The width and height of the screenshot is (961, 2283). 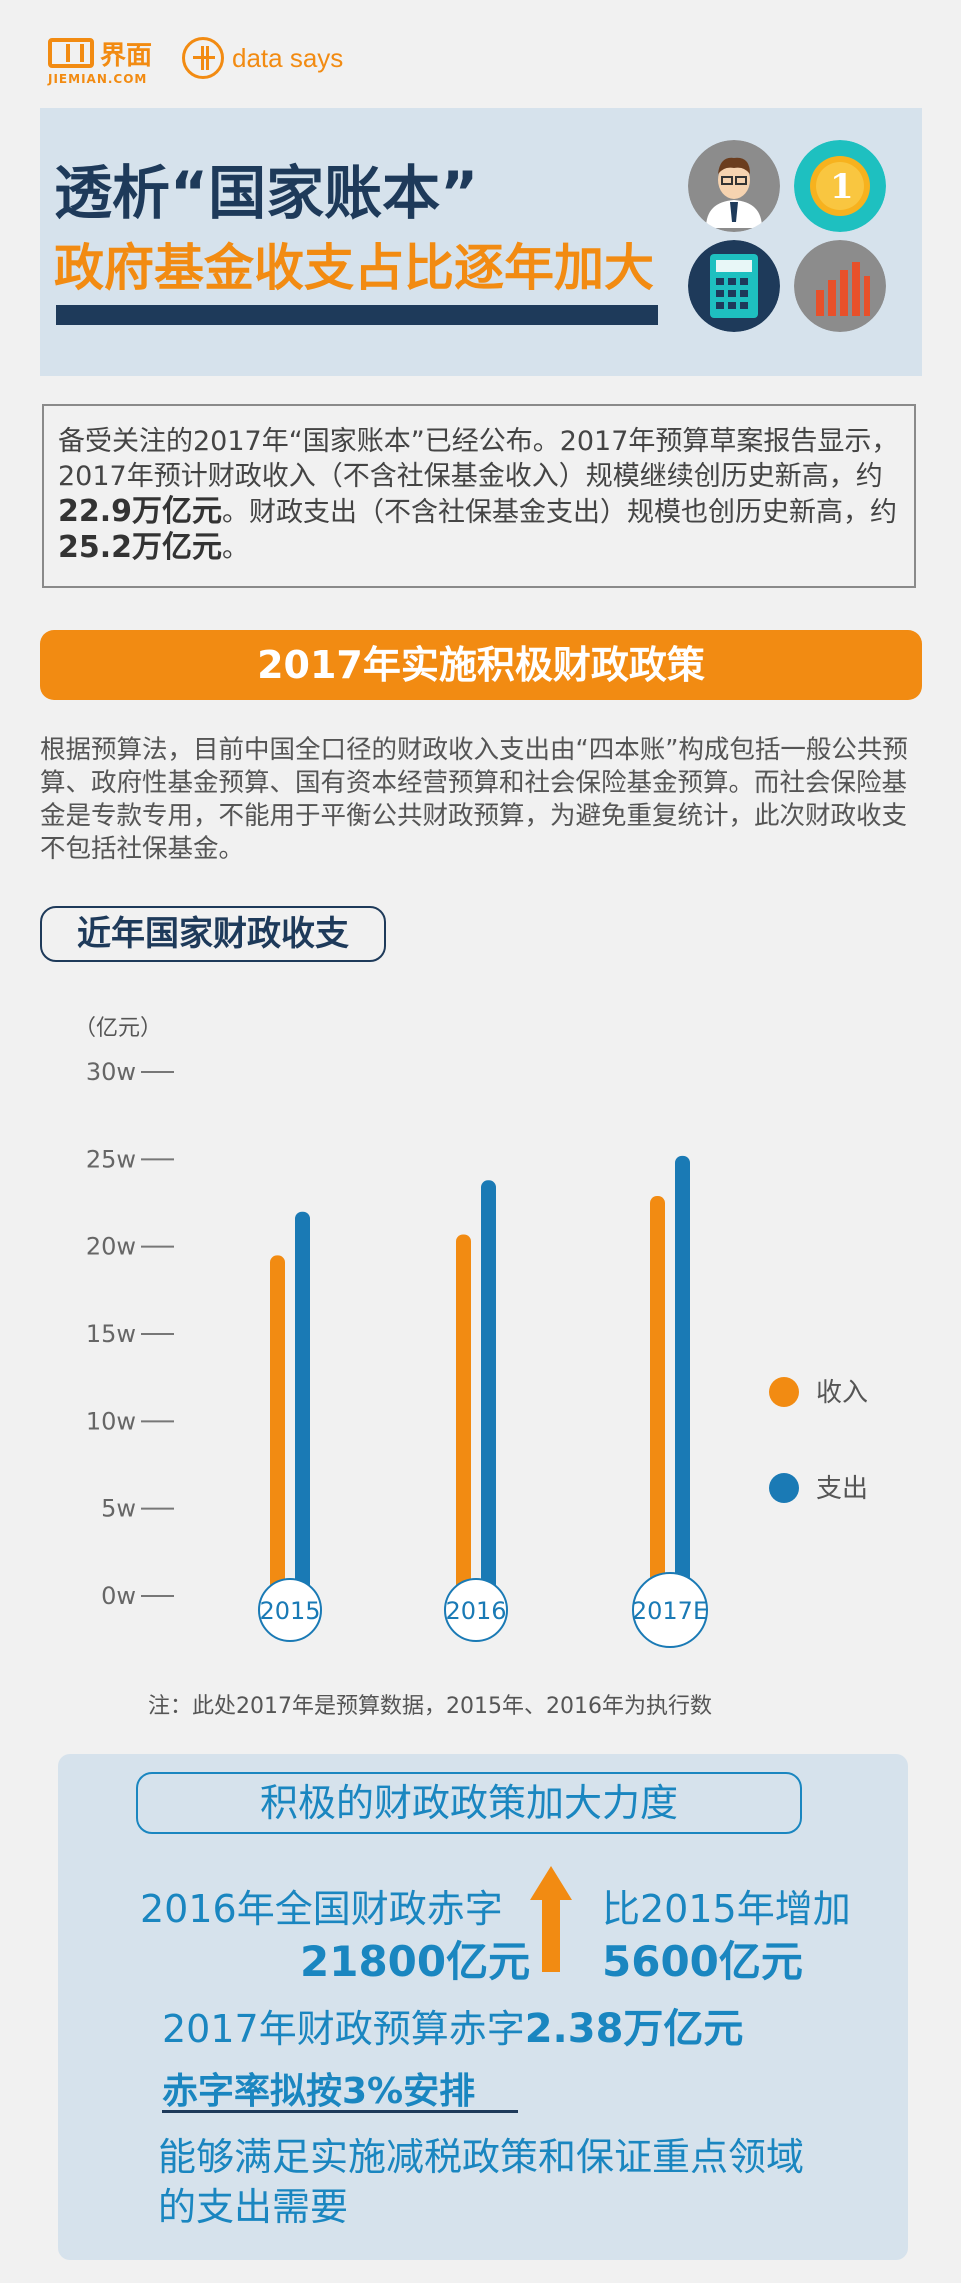 I want to click on increase-value: 5600亿元, so click(x=702, y=1961).